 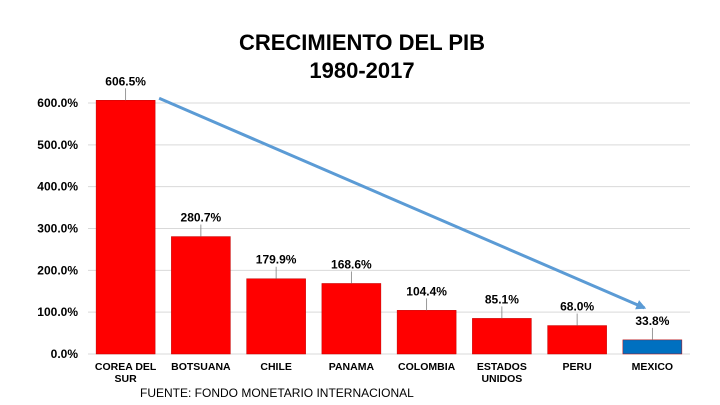 What do you see at coordinates (57, 187) in the screenshot?
I see `y-tick-label: 400.0%` at bounding box center [57, 187].